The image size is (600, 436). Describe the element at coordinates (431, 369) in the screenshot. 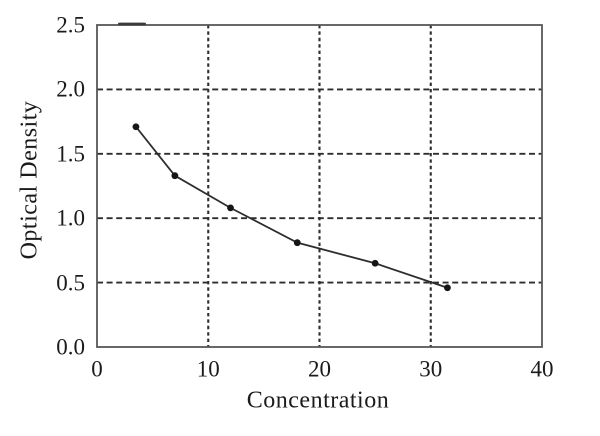

I see `x-tick-label: 30` at that location.